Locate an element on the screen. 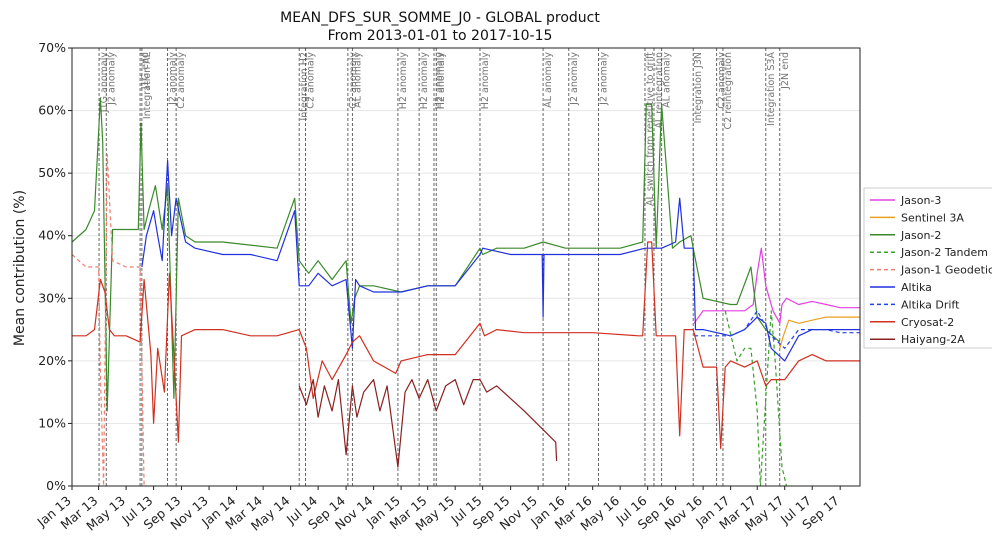 The width and height of the screenshot is (992, 538). series-line-jason-2-tandem is located at coordinates (756, 398).